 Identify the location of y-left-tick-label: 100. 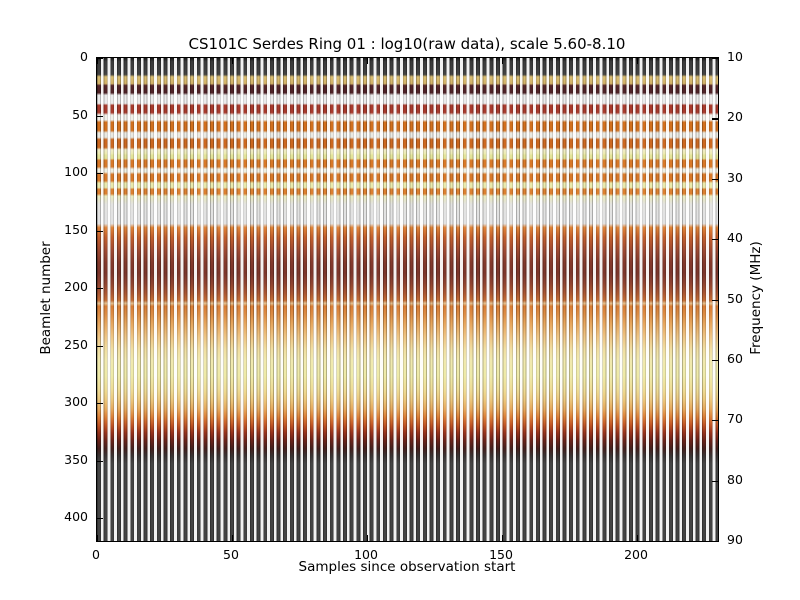
(76, 171).